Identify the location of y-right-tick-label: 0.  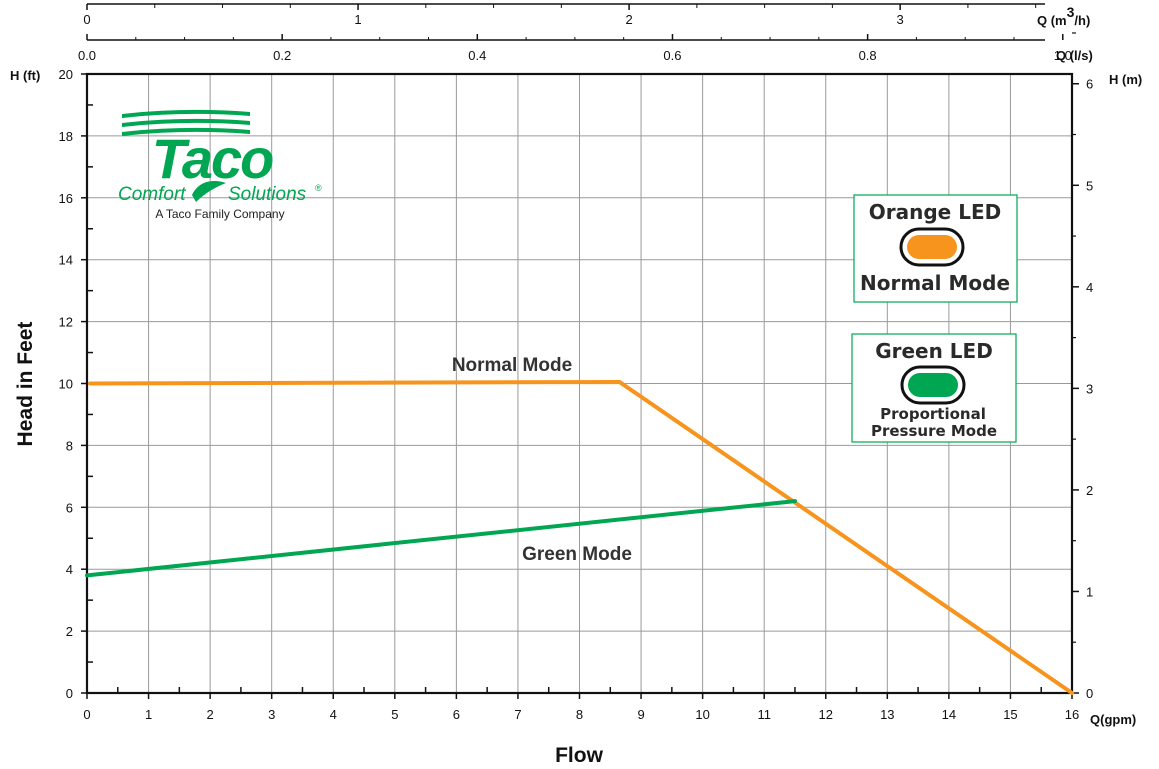
(1089, 693).